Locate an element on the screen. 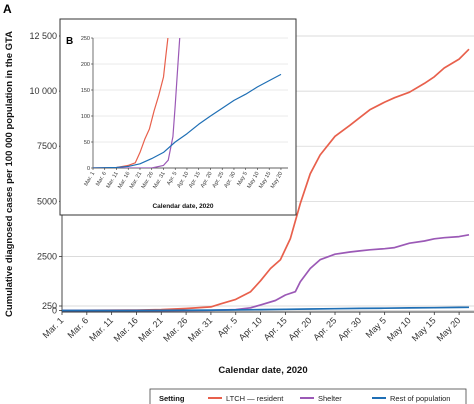 The image size is (474, 404). y-tick-label-b: 150 is located at coordinates (85, 91).